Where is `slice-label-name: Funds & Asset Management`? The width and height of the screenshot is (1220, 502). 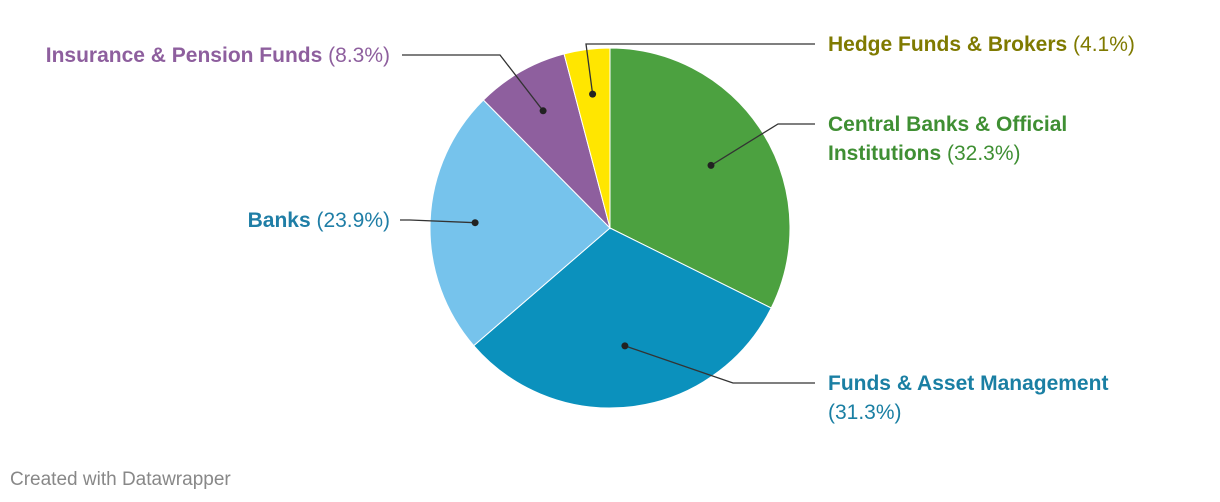
slice-label-name: Funds & Asset Management is located at coordinates (968, 383).